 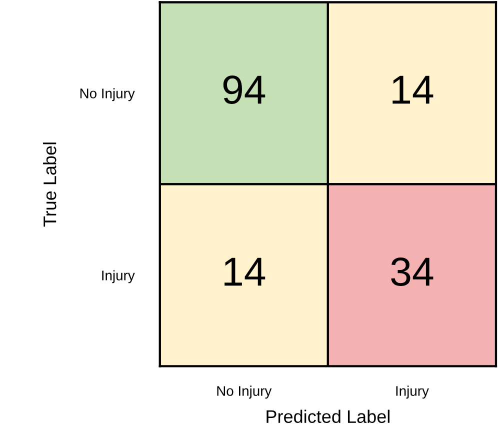 I want to click on y-axis-title: True Label, so click(x=49, y=184).